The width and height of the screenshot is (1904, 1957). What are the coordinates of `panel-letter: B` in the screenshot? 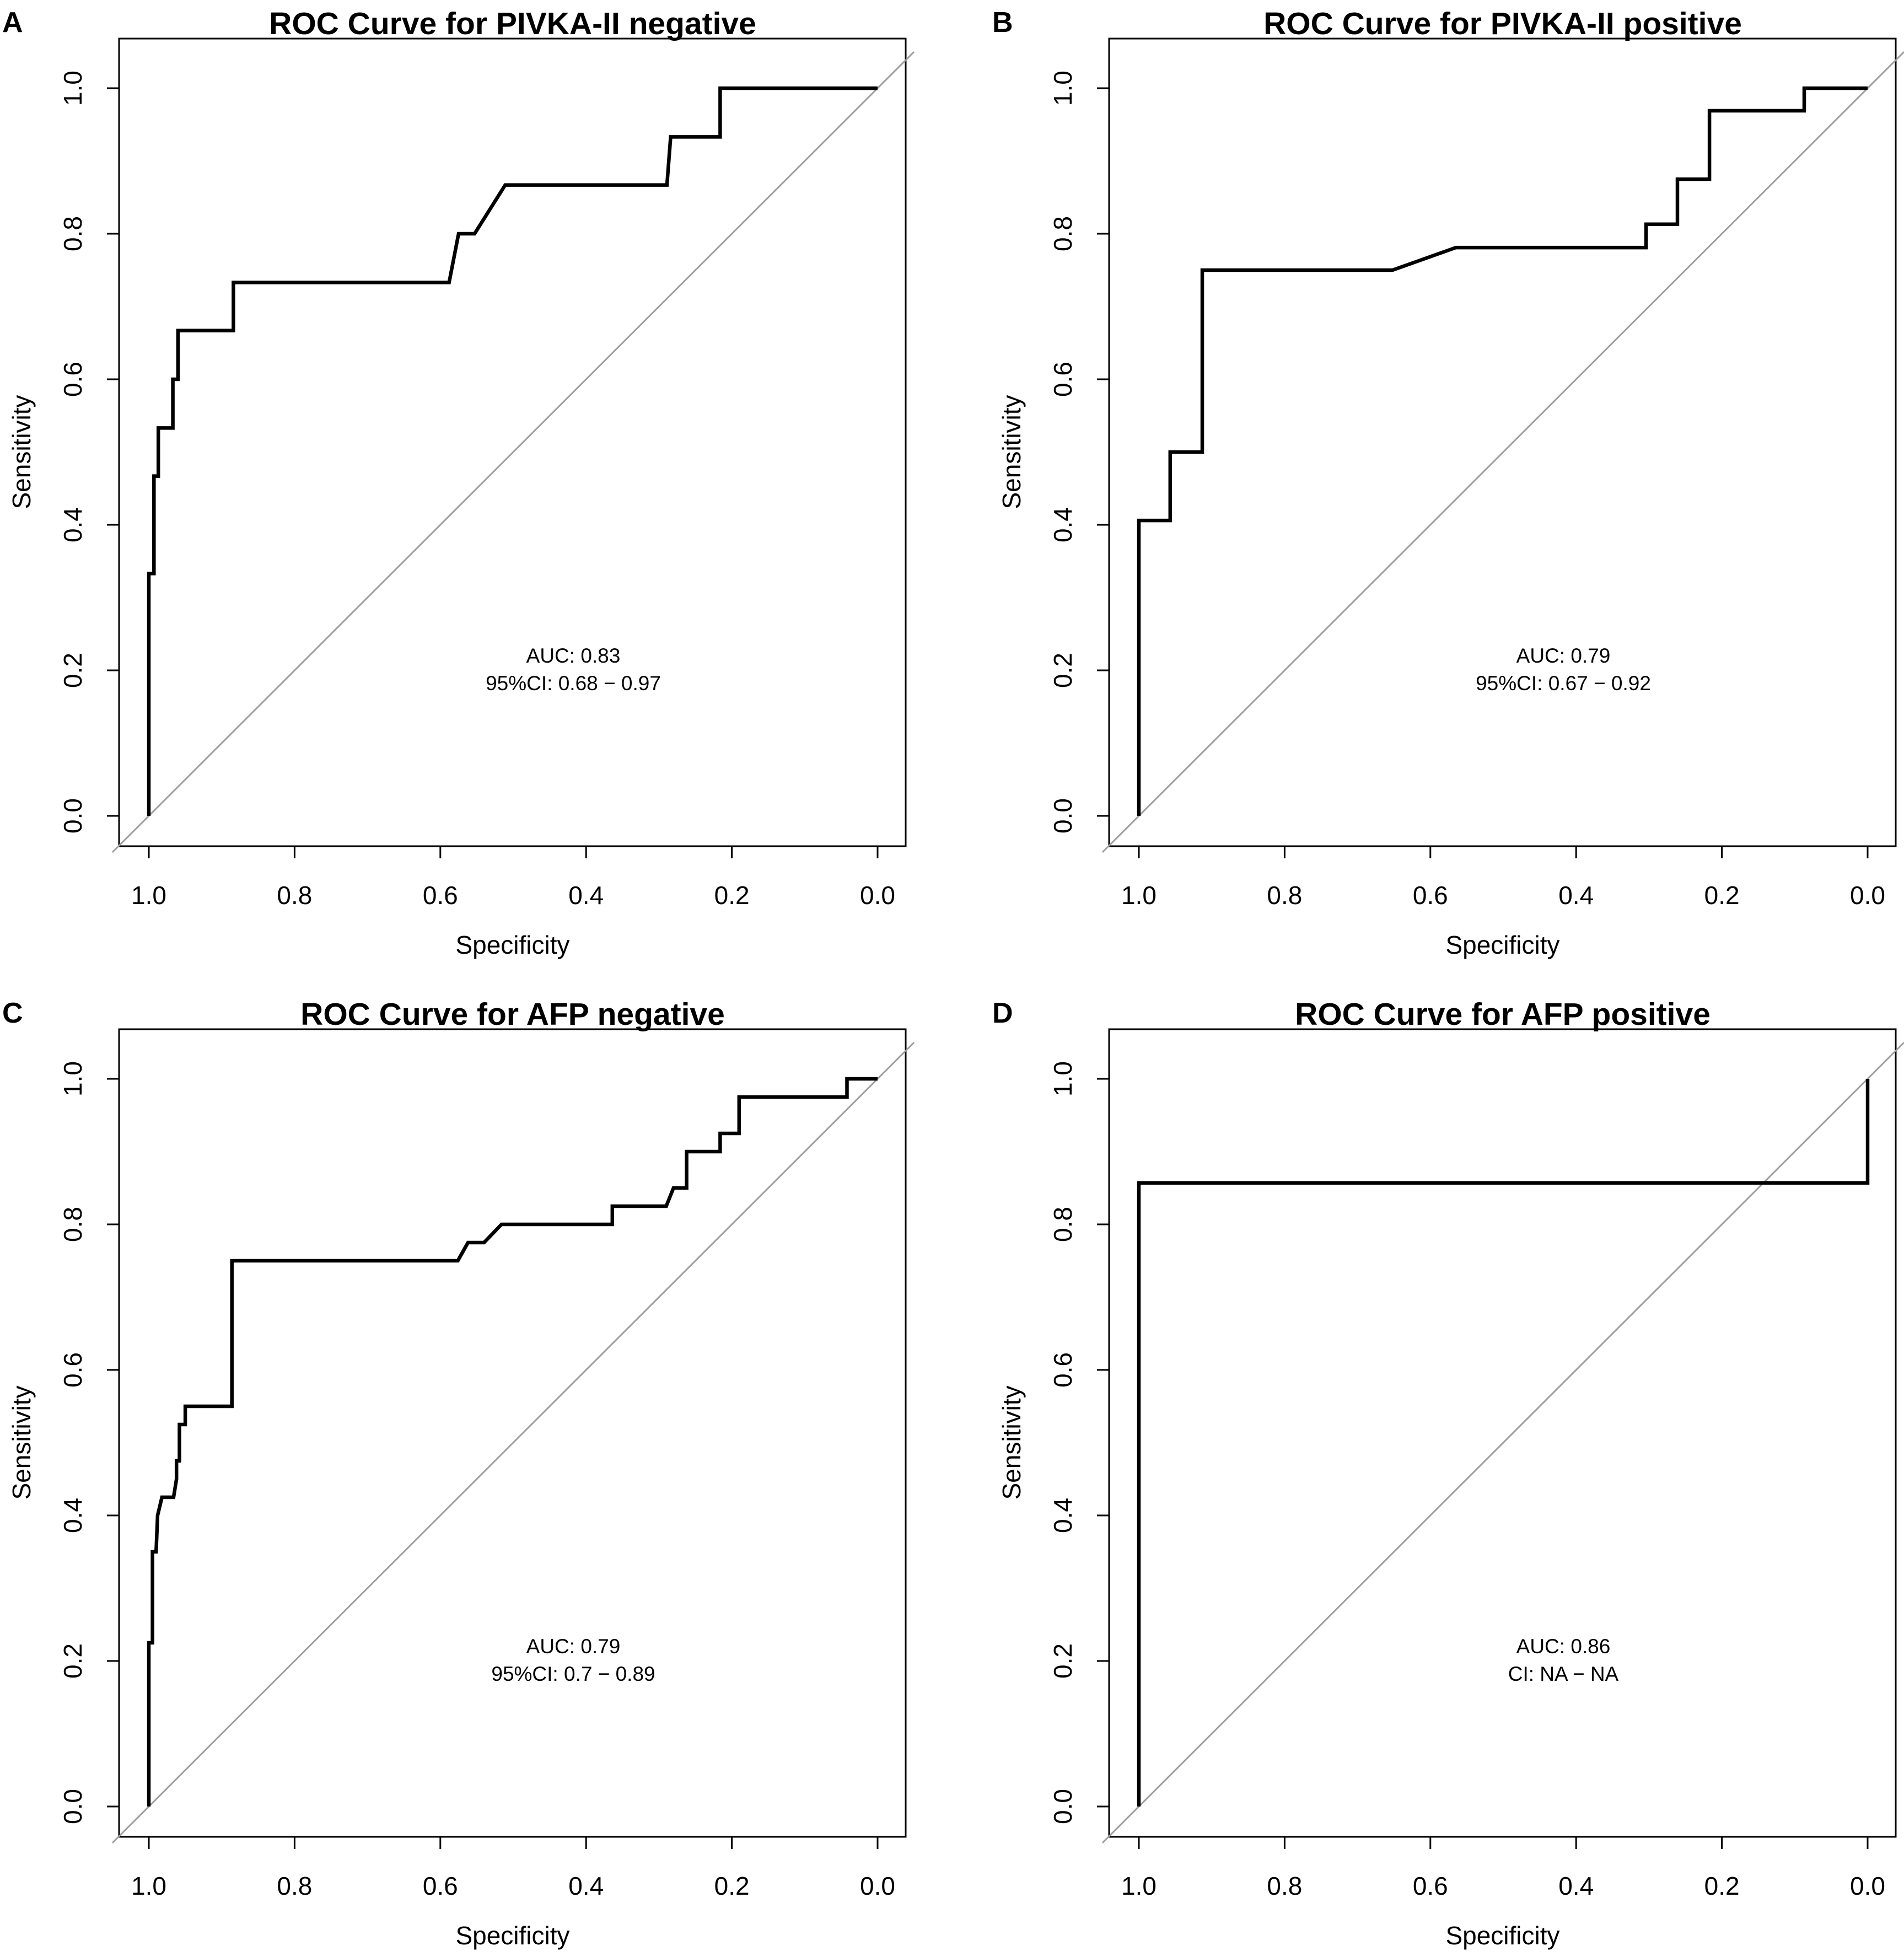 It's located at (1002, 23).